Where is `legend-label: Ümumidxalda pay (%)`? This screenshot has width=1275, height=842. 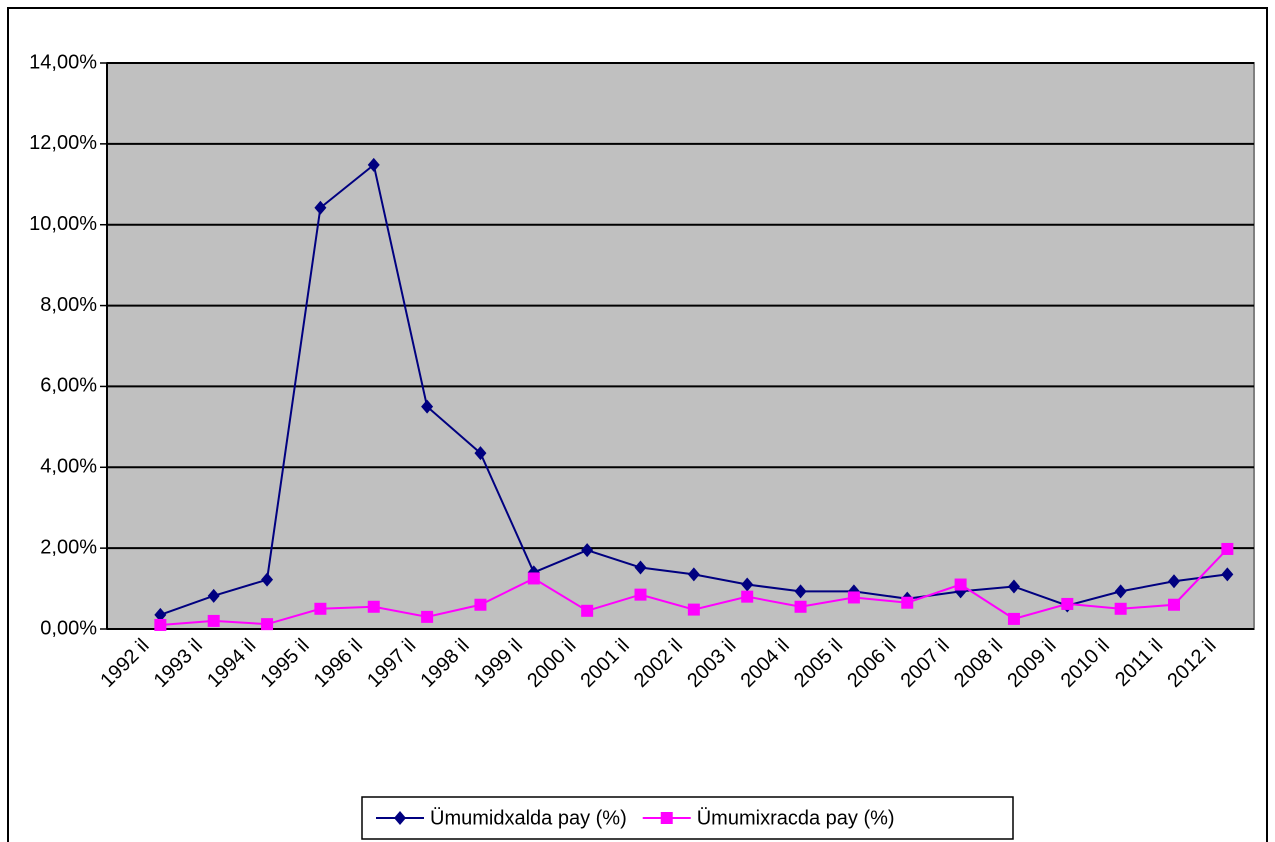
legend-label: Ümumidxalda pay (%) is located at coordinates (528, 818).